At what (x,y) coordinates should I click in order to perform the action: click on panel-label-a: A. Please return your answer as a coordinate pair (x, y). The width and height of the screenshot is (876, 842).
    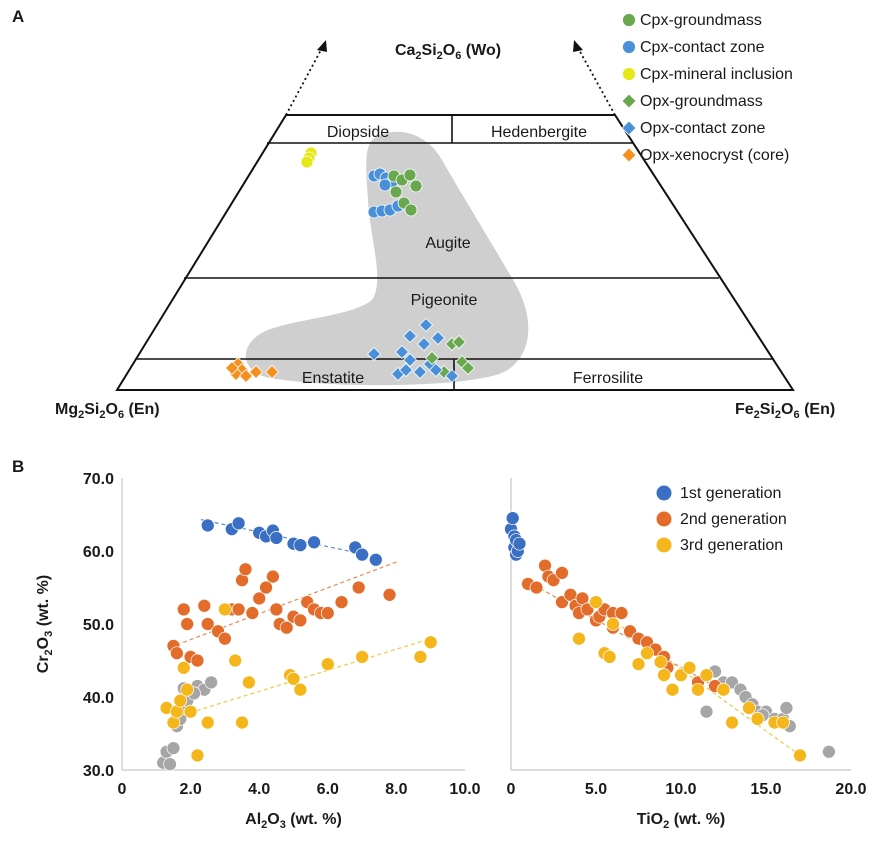
    Looking at the image, I should click on (18, 16).